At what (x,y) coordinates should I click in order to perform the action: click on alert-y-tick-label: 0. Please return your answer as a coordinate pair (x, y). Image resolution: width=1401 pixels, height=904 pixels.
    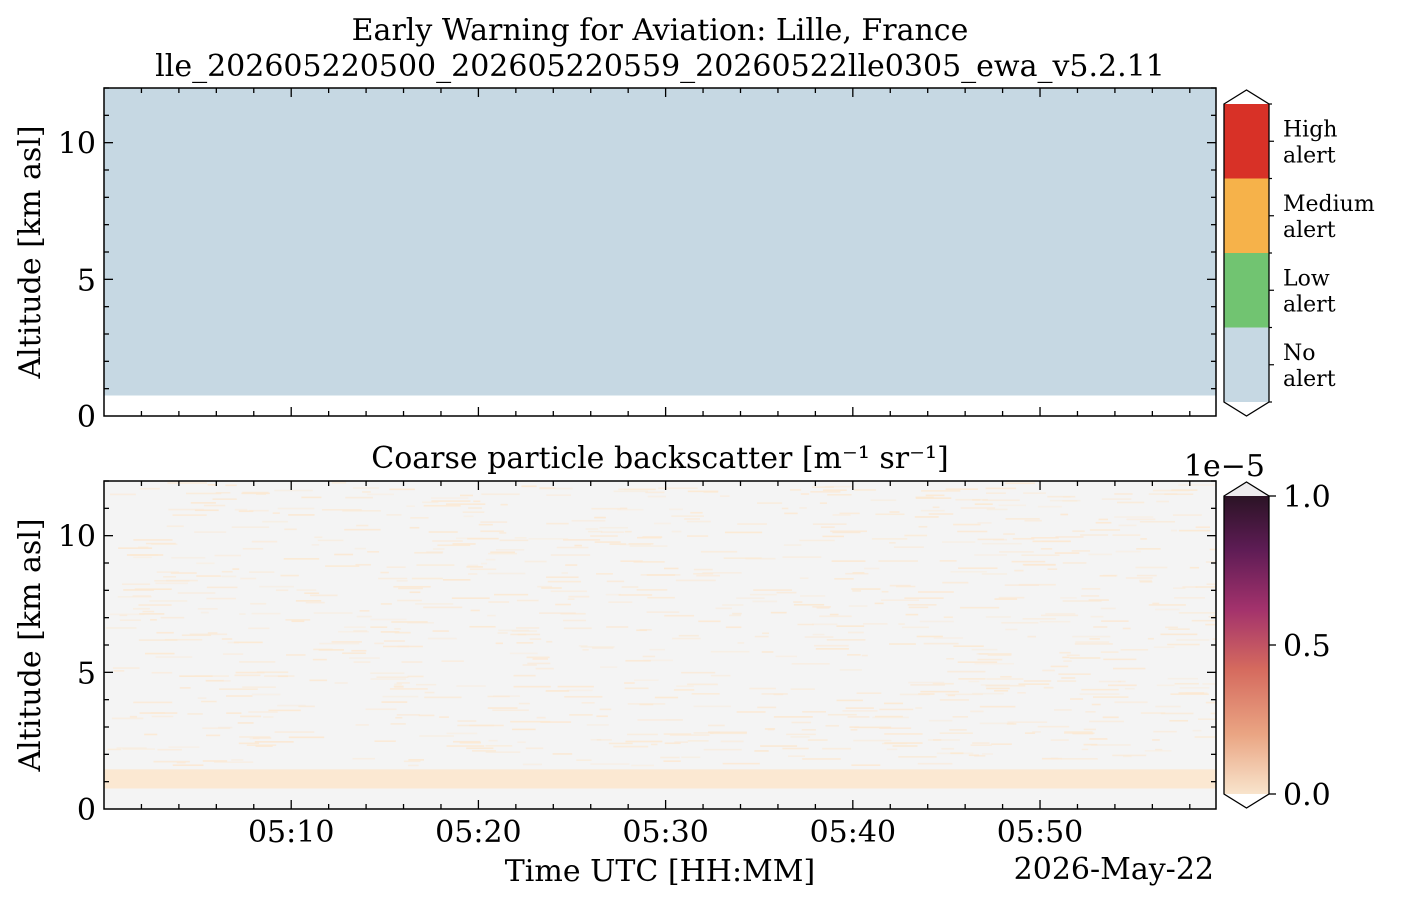
    Looking at the image, I should click on (86, 417).